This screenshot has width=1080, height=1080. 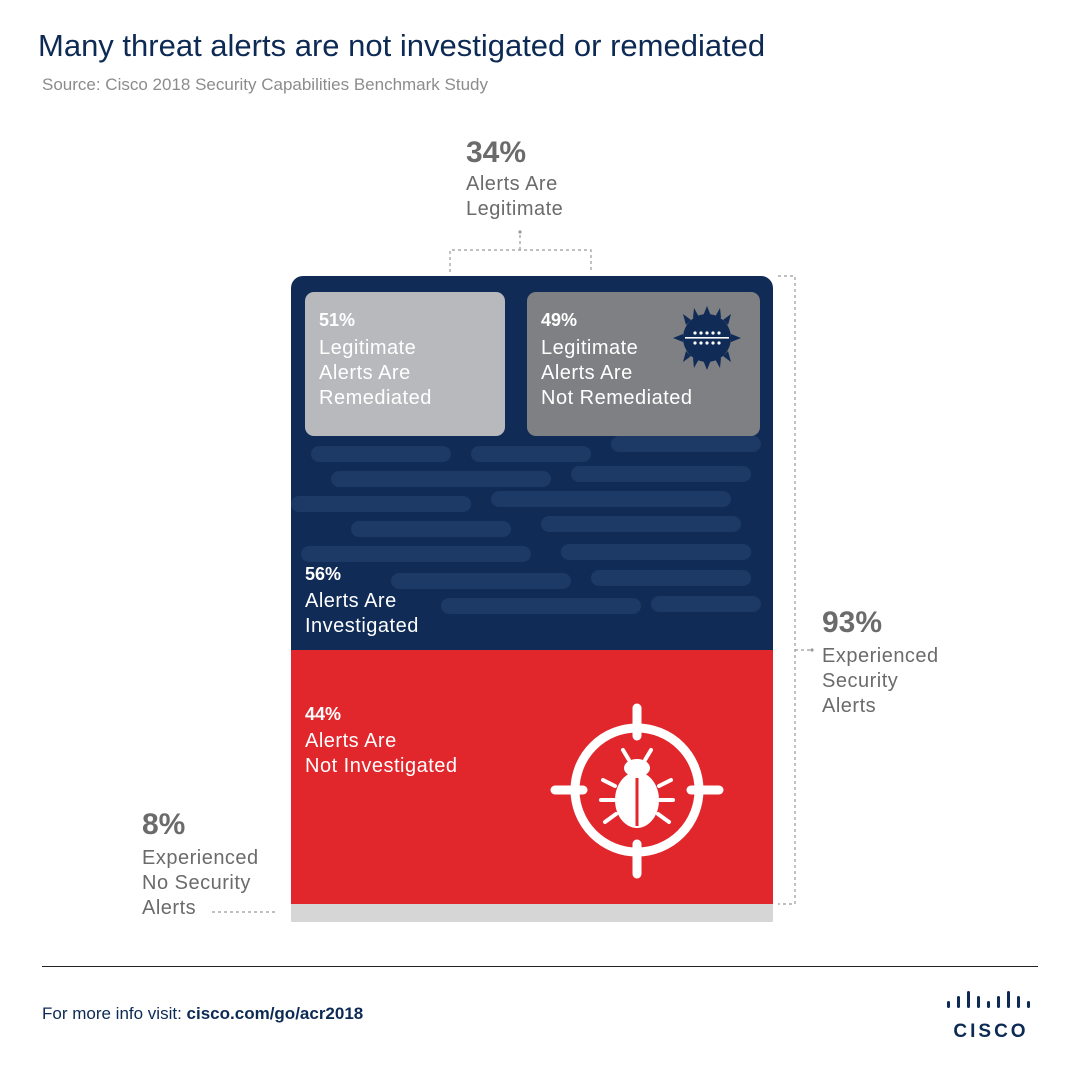 I want to click on not-investigated-value: 44%, so click(x=323, y=714).